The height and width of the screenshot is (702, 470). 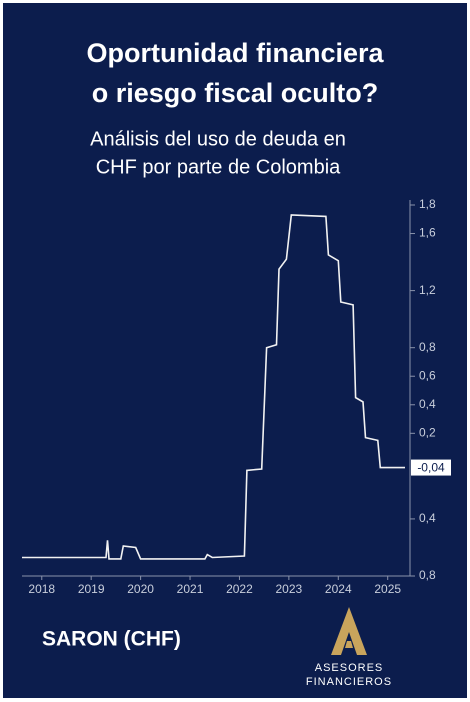 What do you see at coordinates (91, 589) in the screenshot?
I see `x-tick-label: 2019` at bounding box center [91, 589].